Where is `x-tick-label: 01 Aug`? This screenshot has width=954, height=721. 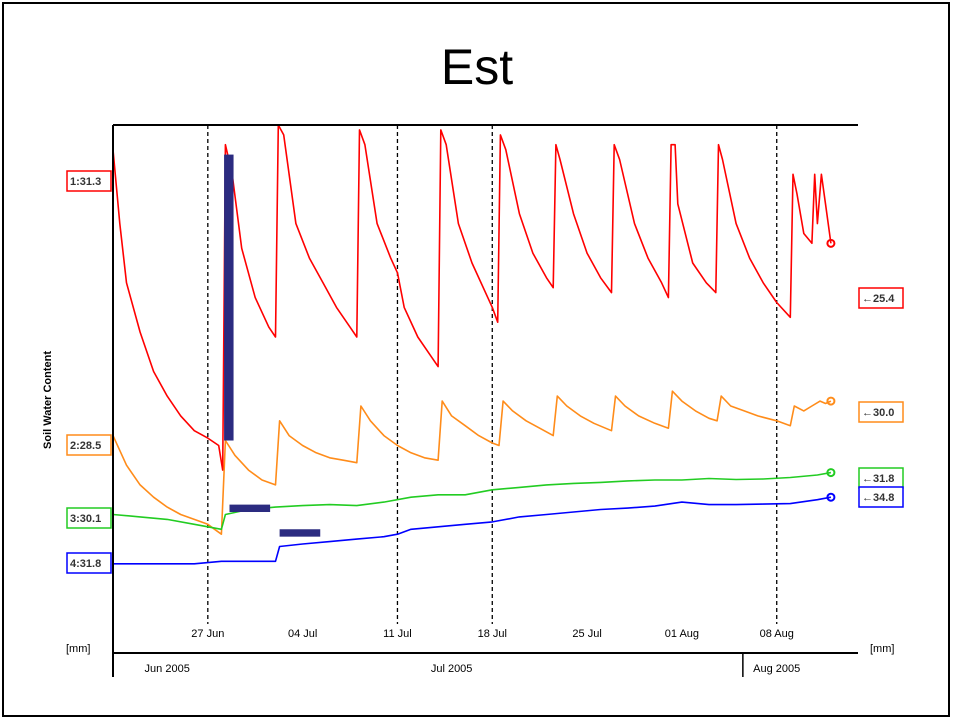 x-tick-label: 01 Aug is located at coordinates (682, 634).